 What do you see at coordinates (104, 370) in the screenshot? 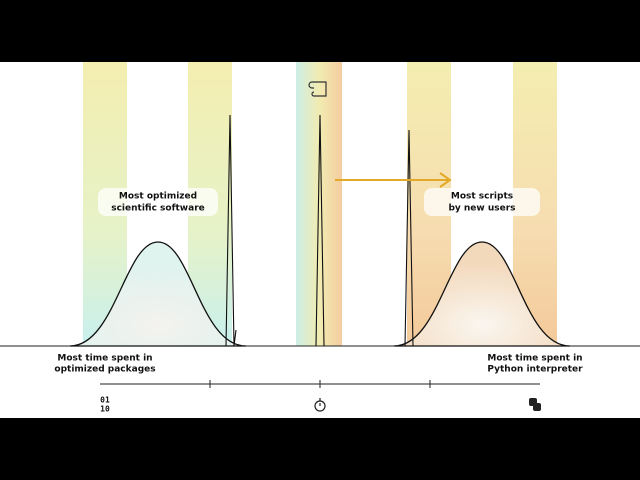
I see `axis-label: optimized packages` at bounding box center [104, 370].